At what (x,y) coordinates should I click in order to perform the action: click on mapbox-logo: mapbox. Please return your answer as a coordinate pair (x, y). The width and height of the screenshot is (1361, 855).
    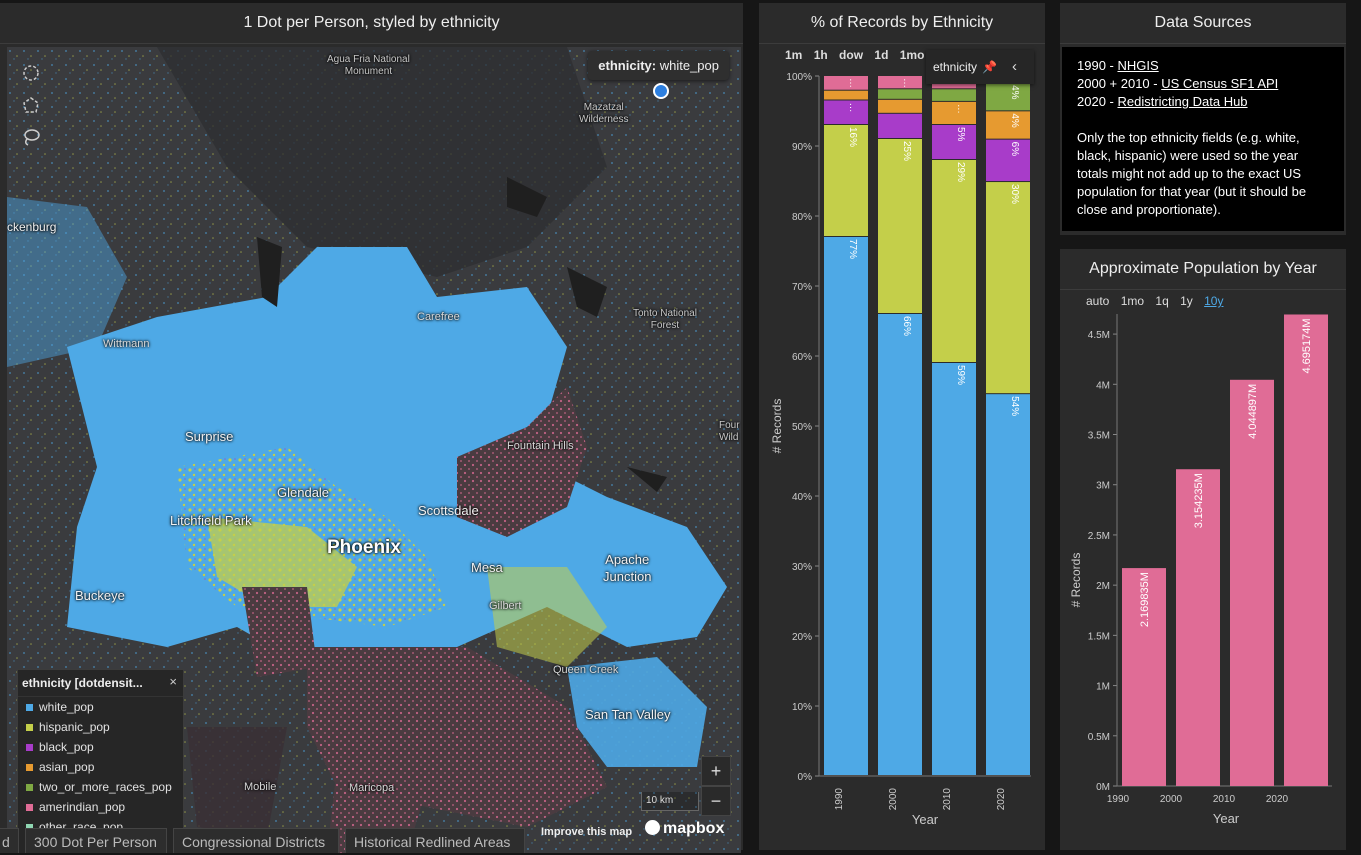
    Looking at the image, I should click on (684, 829).